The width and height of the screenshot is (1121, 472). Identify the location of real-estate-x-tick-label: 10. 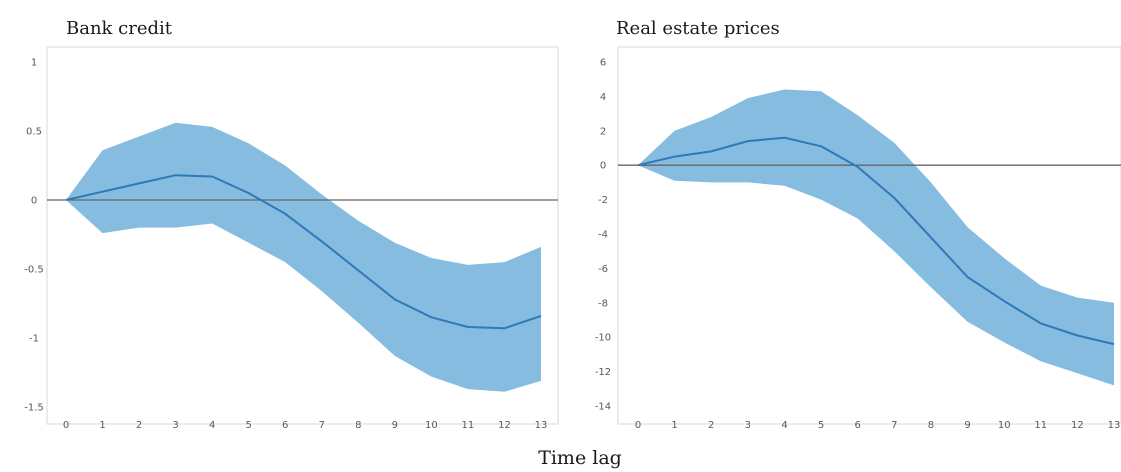
(1004, 425).